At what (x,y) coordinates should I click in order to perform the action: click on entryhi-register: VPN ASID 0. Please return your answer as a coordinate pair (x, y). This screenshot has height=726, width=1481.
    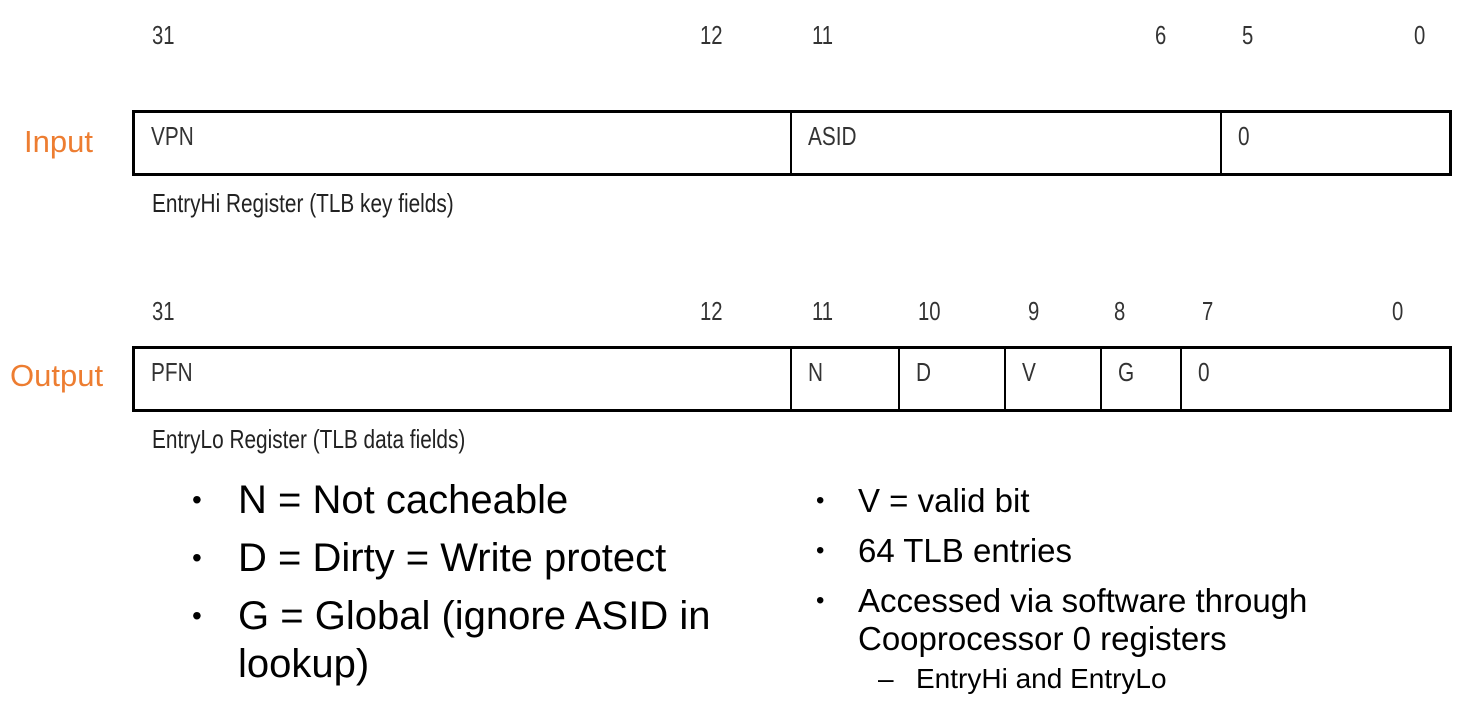
    Looking at the image, I should click on (792, 143).